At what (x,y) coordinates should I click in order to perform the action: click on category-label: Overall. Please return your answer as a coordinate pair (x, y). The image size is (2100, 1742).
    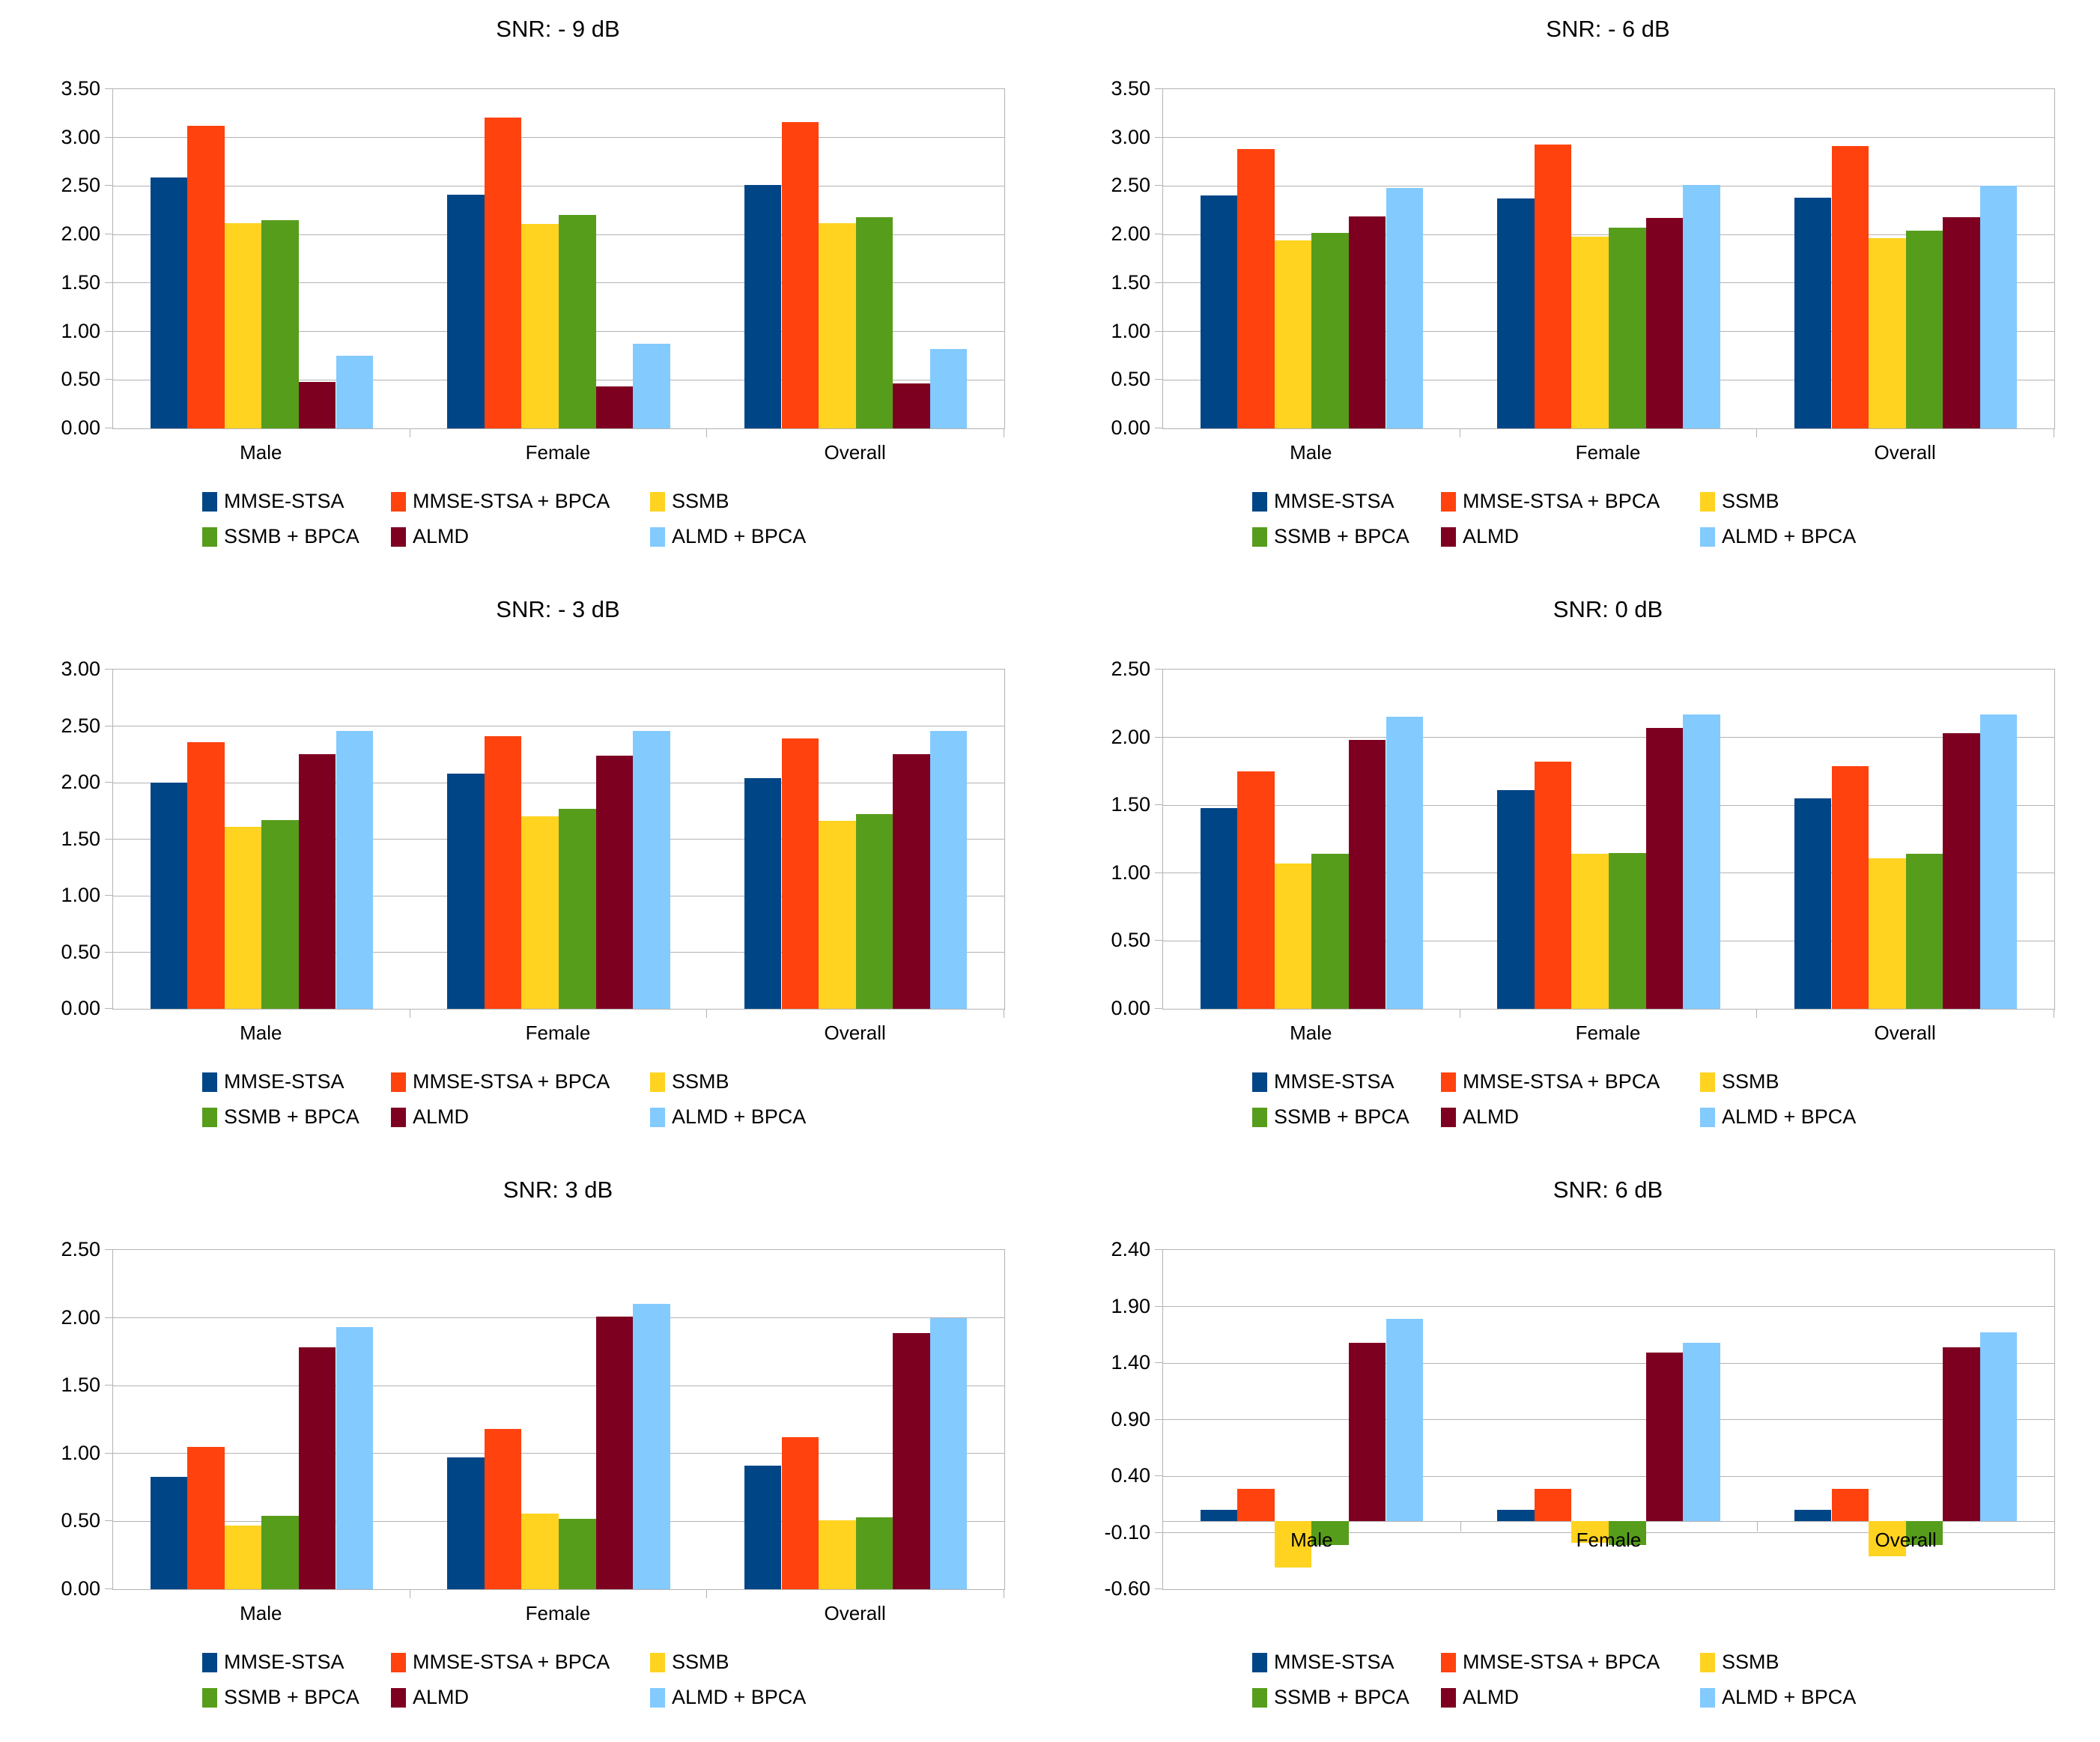
    Looking at the image, I should click on (1905, 452).